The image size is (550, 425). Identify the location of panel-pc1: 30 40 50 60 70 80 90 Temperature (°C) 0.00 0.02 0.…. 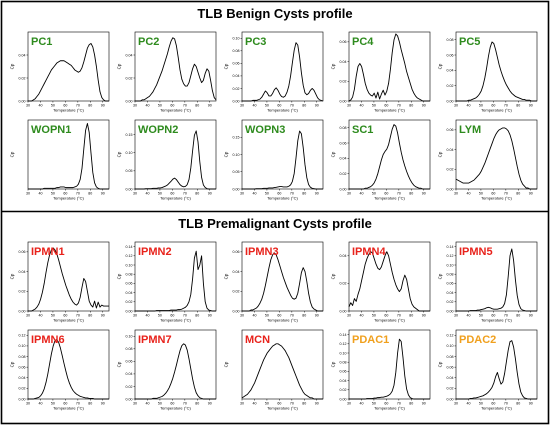
(60, 72).